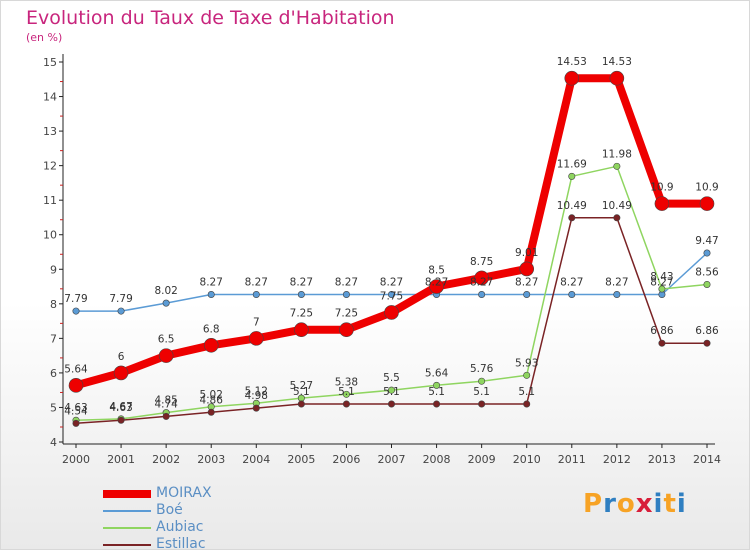 This screenshot has height=553, width=750. I want to click on x-tick-label: 2001, so click(121, 459).